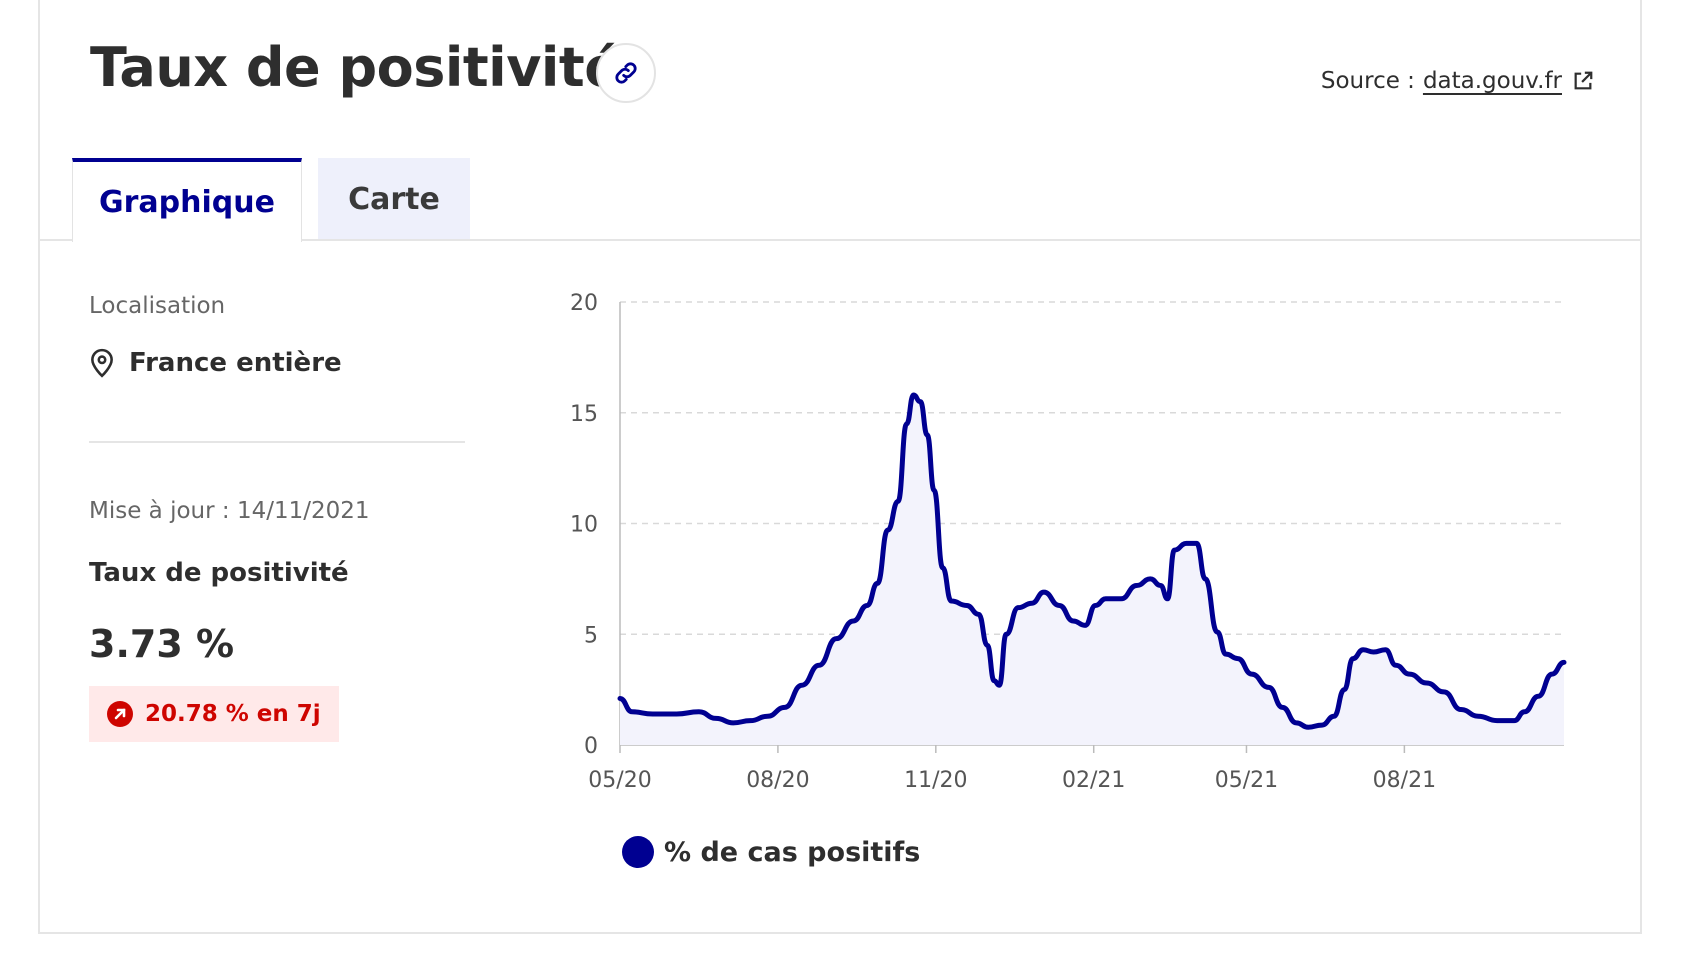 This screenshot has height=954, width=1684. I want to click on x-tick-label: 08/20, so click(777, 780).